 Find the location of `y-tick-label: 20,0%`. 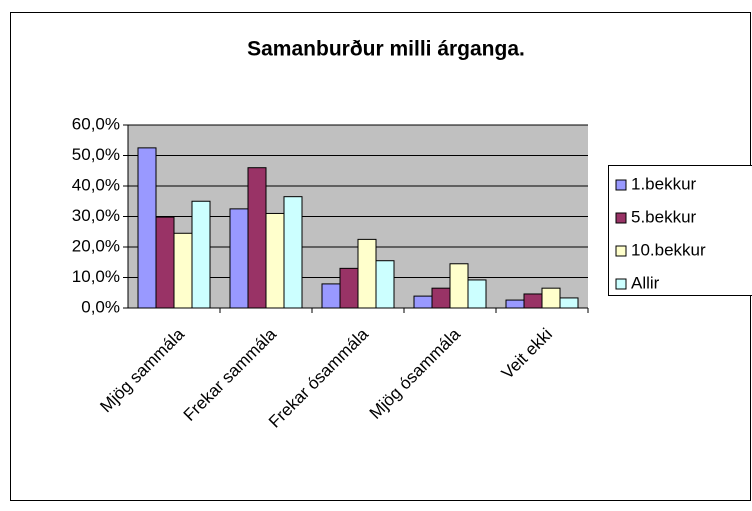

y-tick-label: 20,0% is located at coordinates (96, 245).